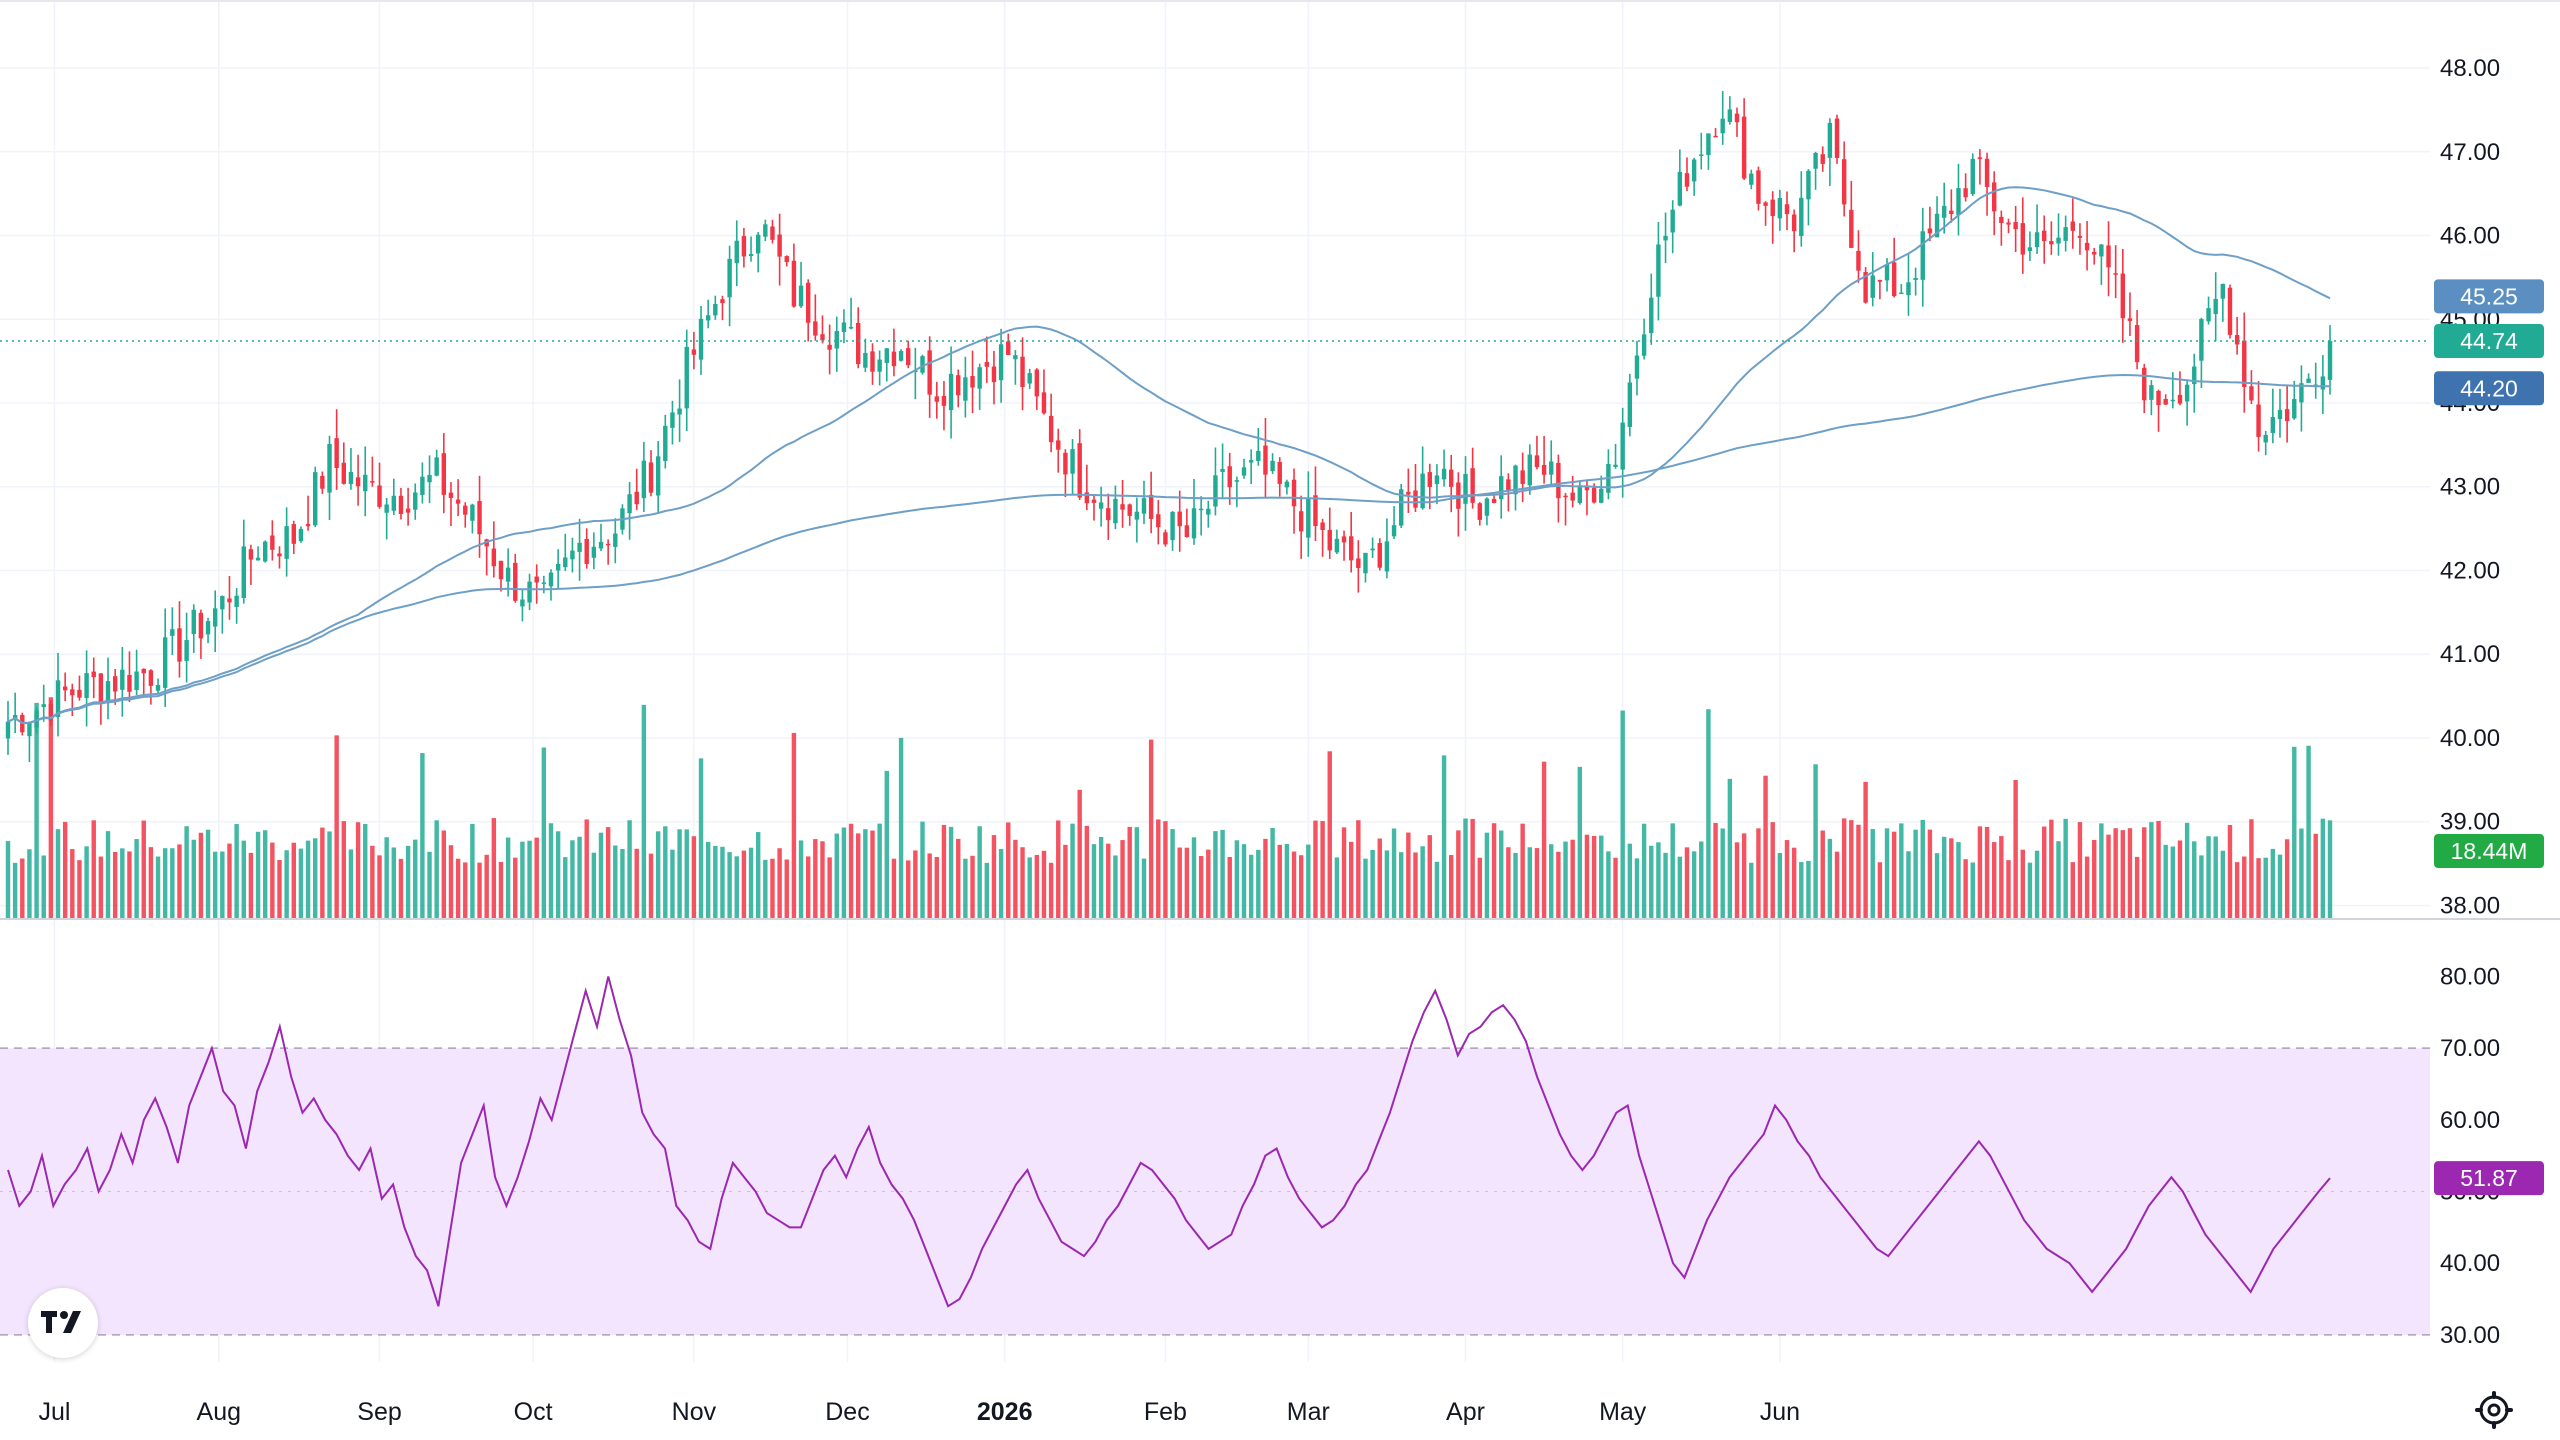  I want to click on time-axis: Jul Aug Sep Oct Nov Dec 2026 Feb Mar Apr May Jun, so click(919, 1412).